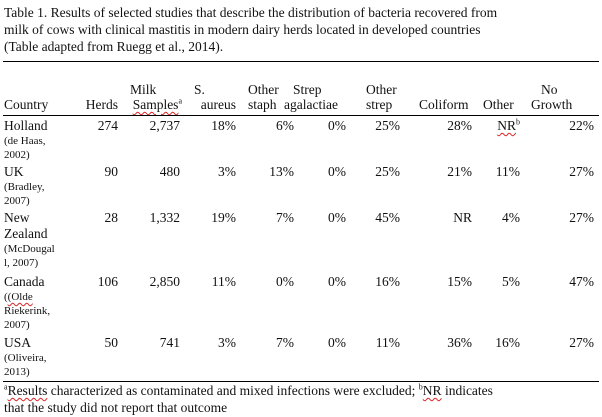  What do you see at coordinates (164, 217) in the screenshot?
I see `cell-samples: 1,332` at bounding box center [164, 217].